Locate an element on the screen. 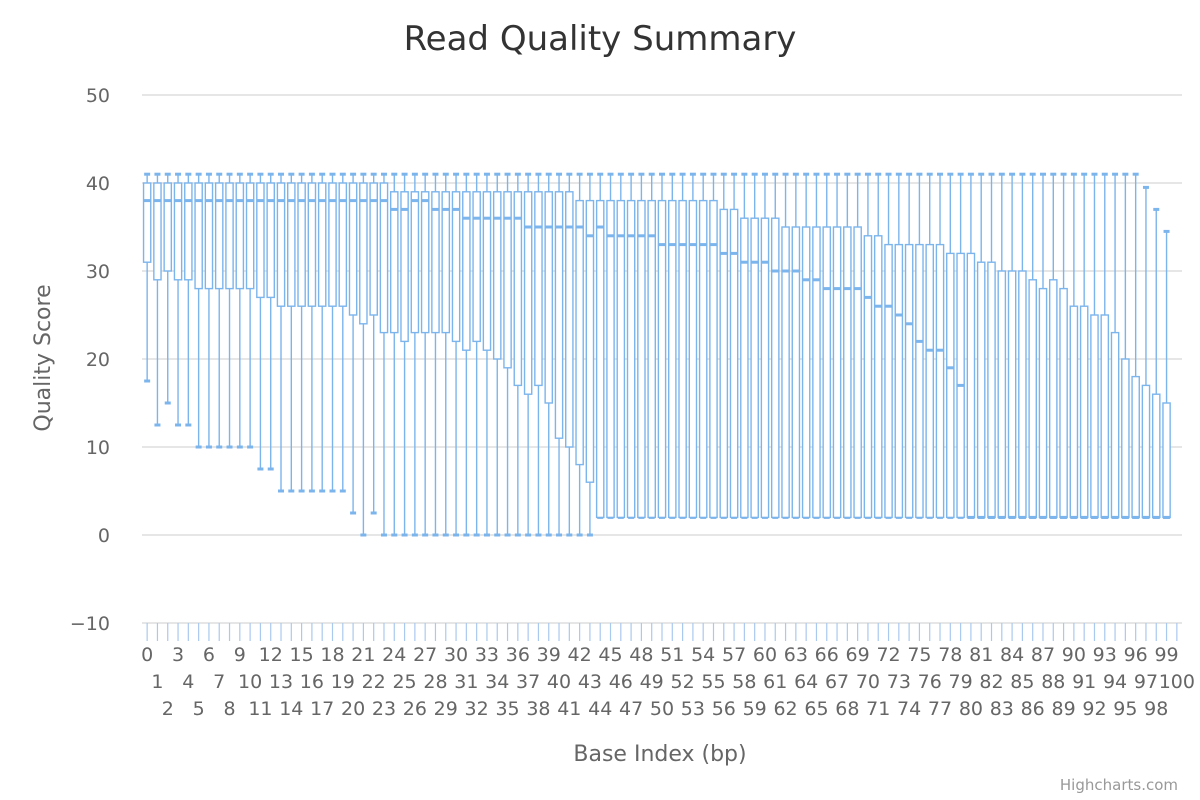 The height and width of the screenshot is (800, 1200). x-tick-label: 64 is located at coordinates (806, 682).